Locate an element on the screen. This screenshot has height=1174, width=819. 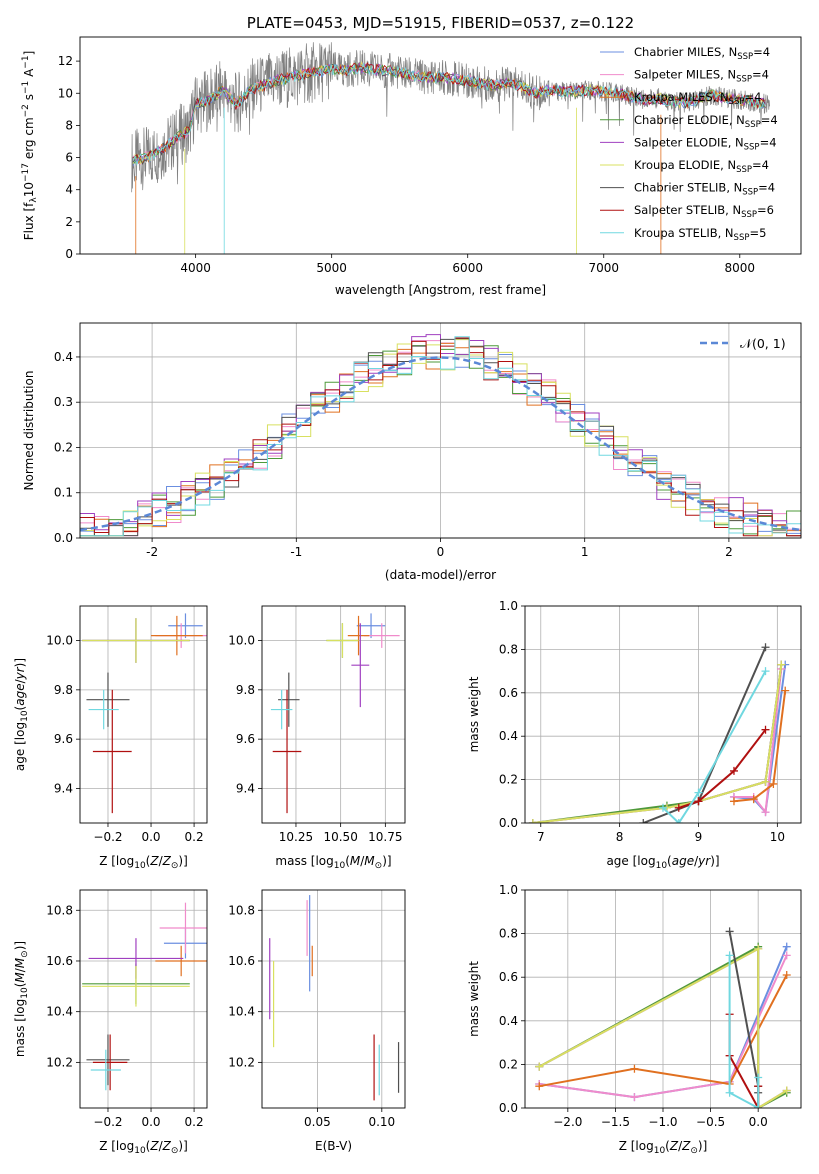
y-axis-label: mass weight is located at coordinates (474, 714).